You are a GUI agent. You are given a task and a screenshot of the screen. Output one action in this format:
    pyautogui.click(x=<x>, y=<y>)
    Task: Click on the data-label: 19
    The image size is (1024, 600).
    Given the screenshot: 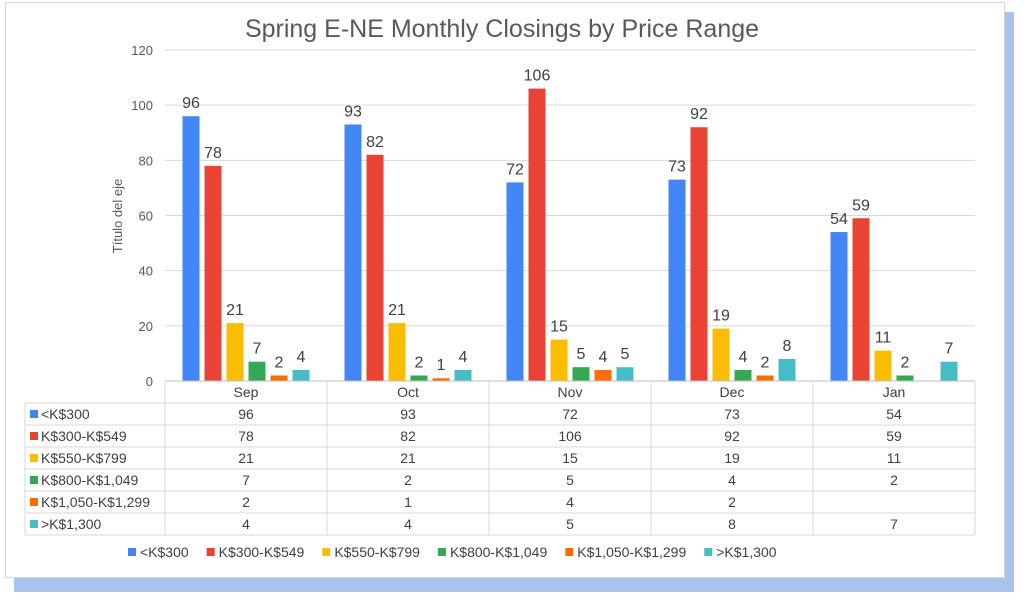 What is the action you would take?
    pyautogui.click(x=721, y=316)
    